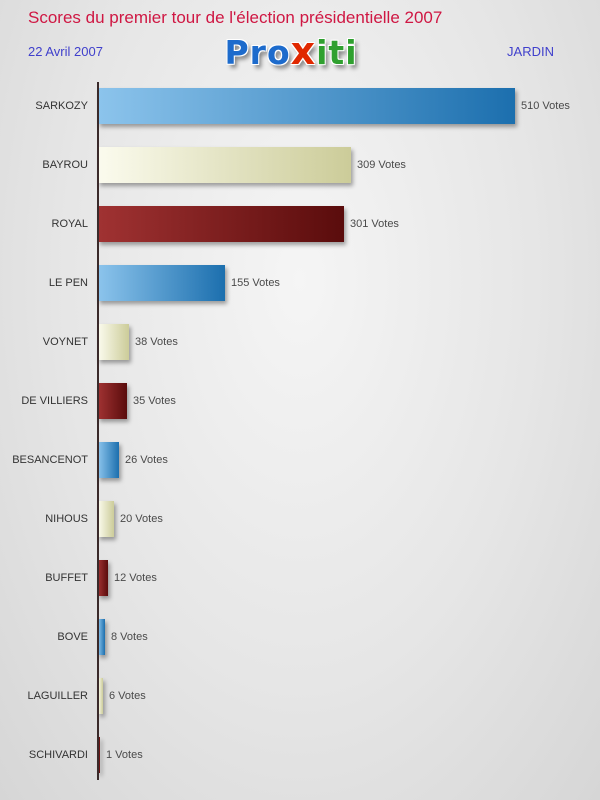  What do you see at coordinates (349, 695) in the screenshot?
I see `bar-area: 6 Votes` at bounding box center [349, 695].